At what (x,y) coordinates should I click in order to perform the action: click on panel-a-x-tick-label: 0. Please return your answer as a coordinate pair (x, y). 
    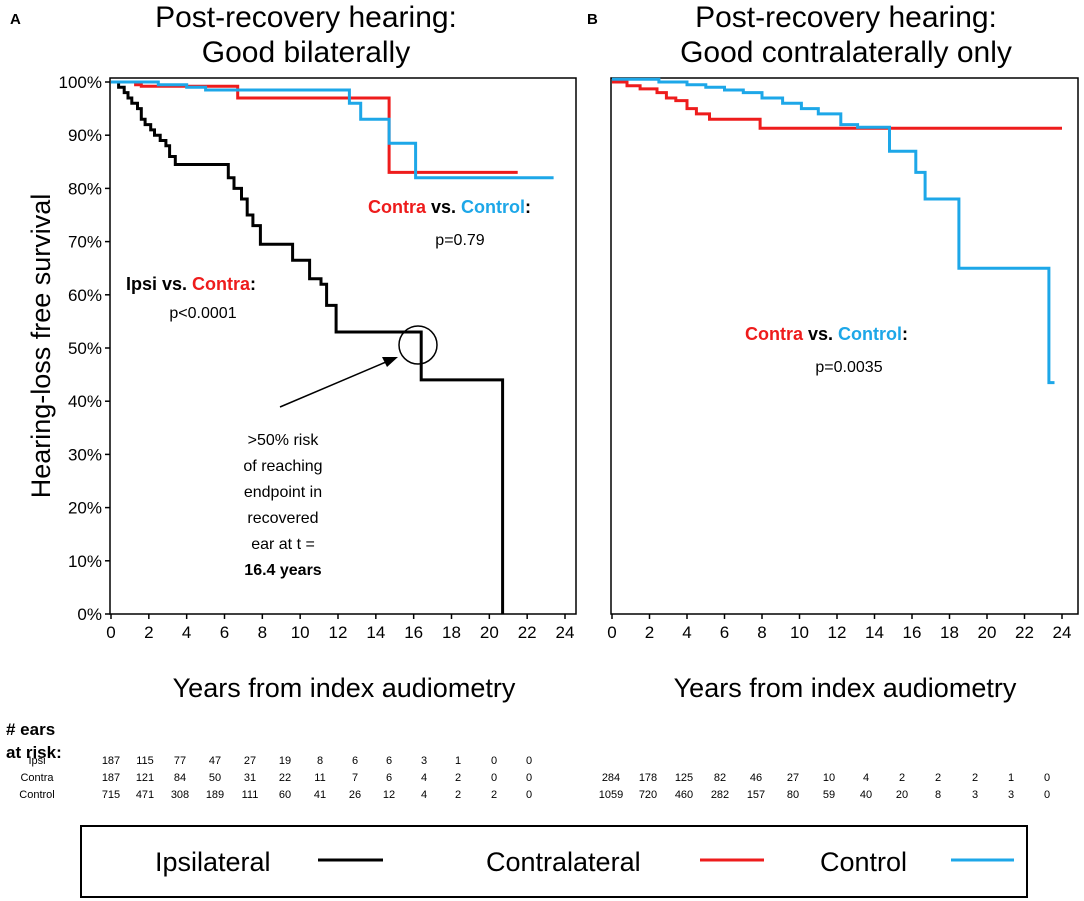
    Looking at the image, I should click on (110, 632).